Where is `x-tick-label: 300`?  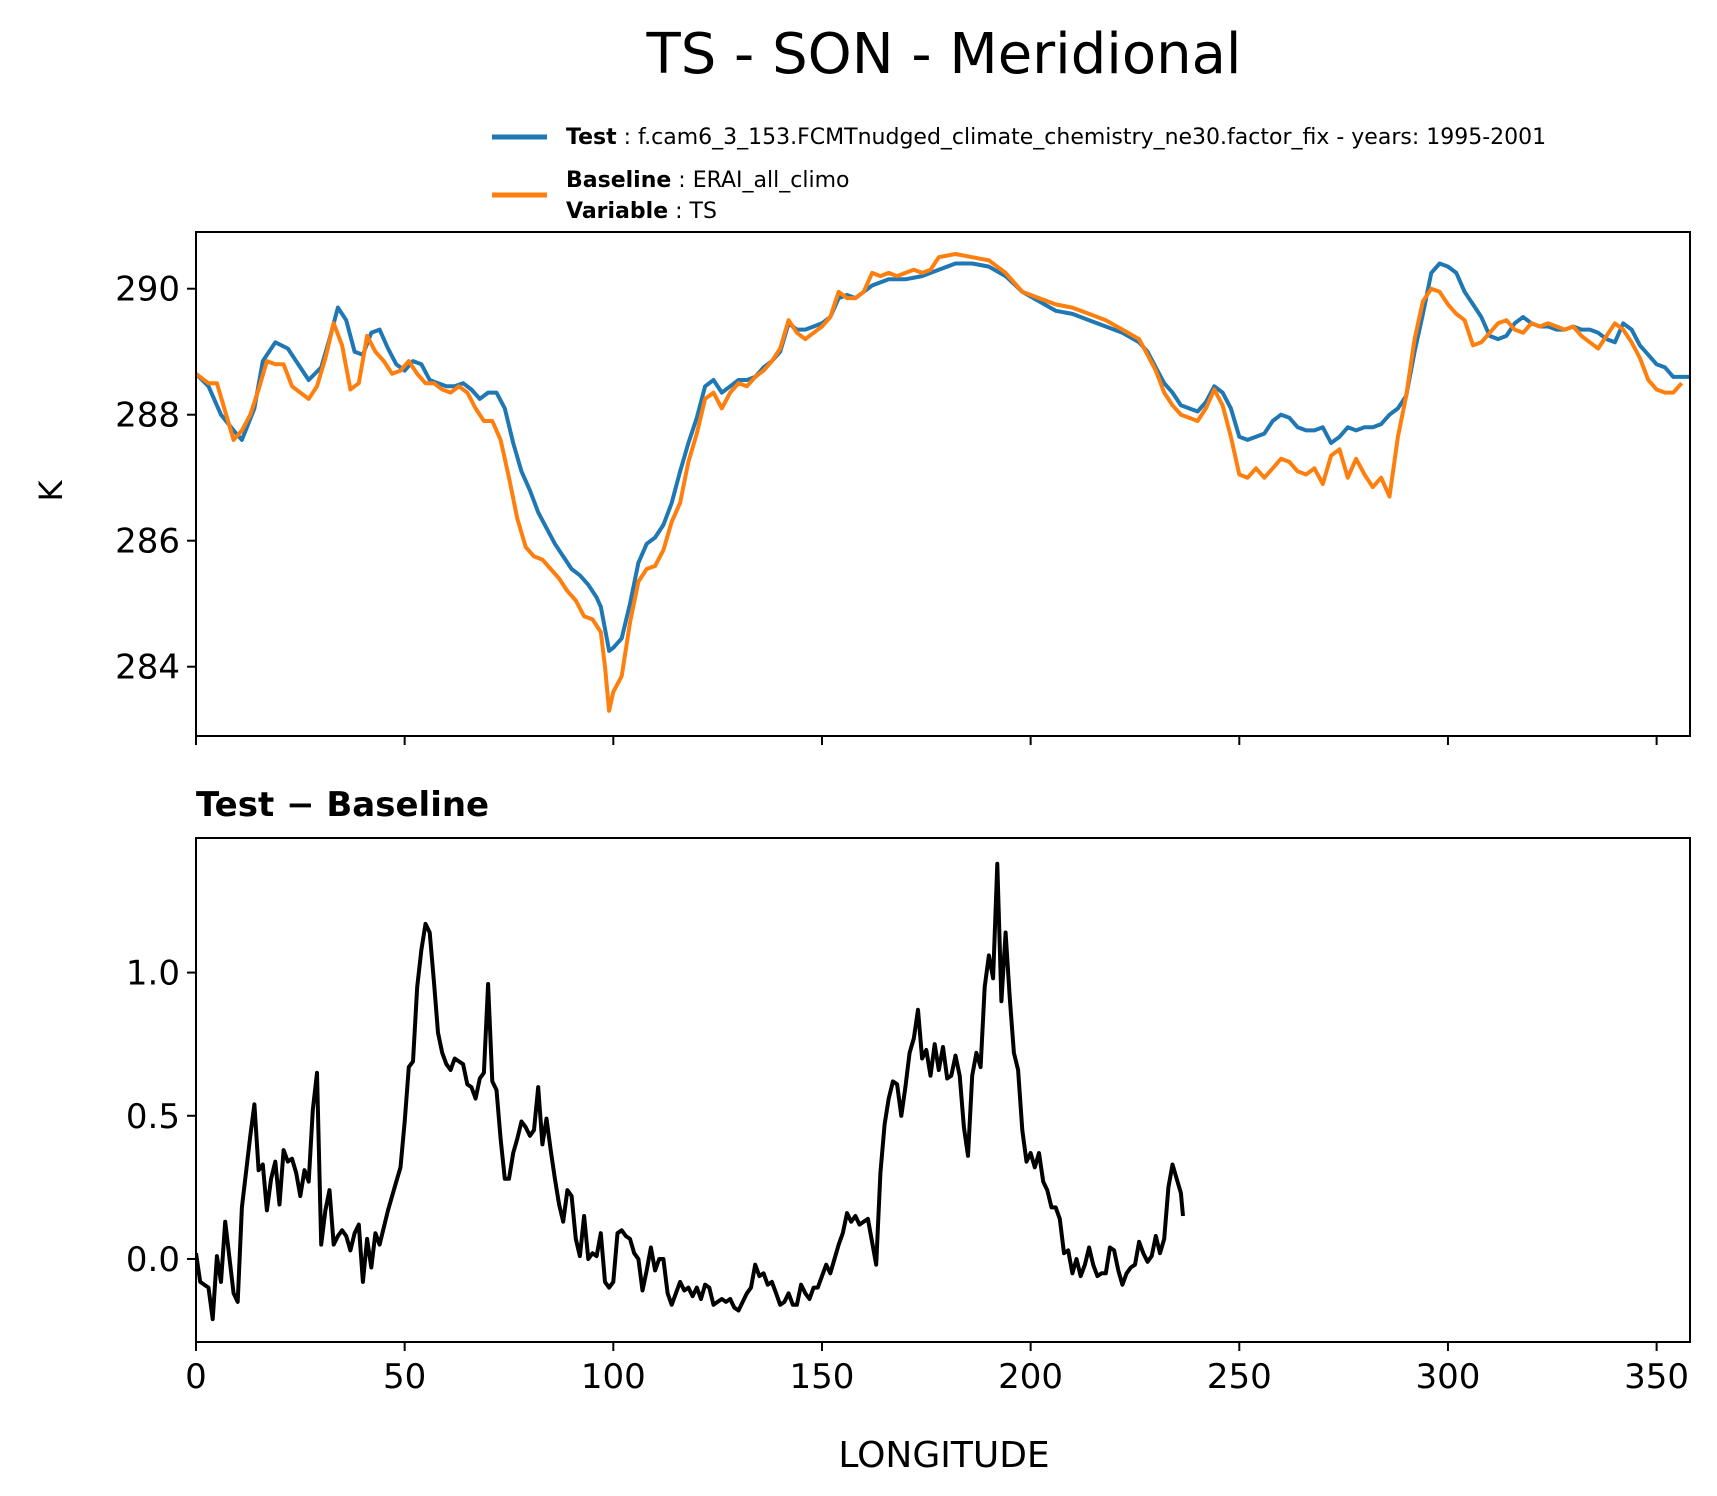 x-tick-label: 300 is located at coordinates (1448, 1377).